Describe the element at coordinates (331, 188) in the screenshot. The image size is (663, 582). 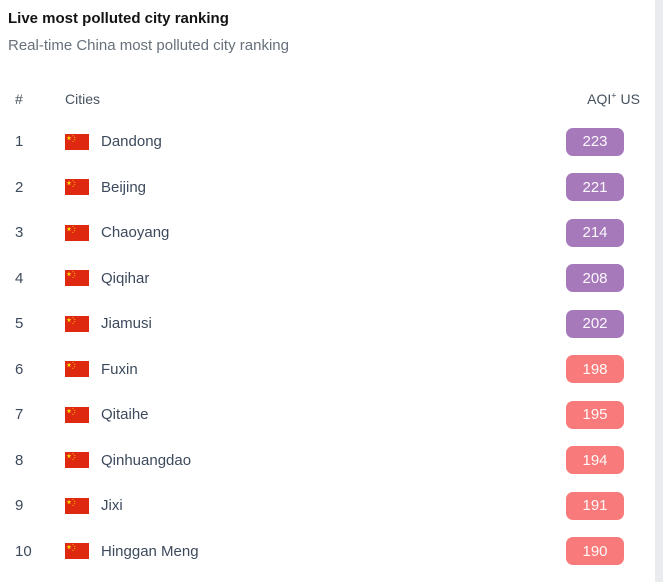
I see `city-ranking-row: 2 Beijing 221` at that location.